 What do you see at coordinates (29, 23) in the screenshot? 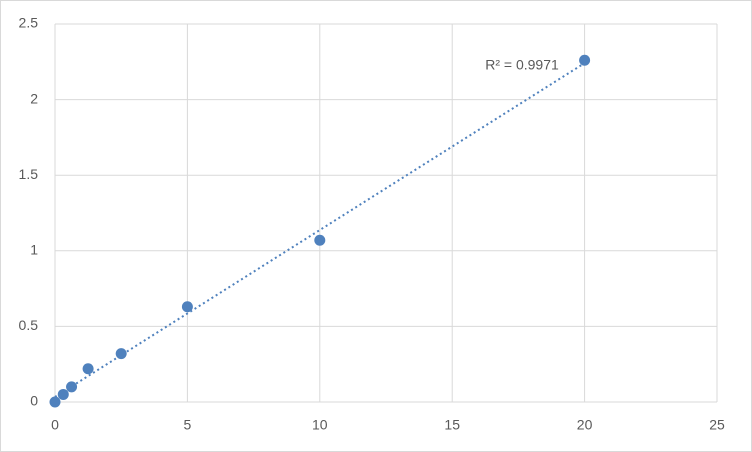
I see `y-tick-label: 2.5` at bounding box center [29, 23].